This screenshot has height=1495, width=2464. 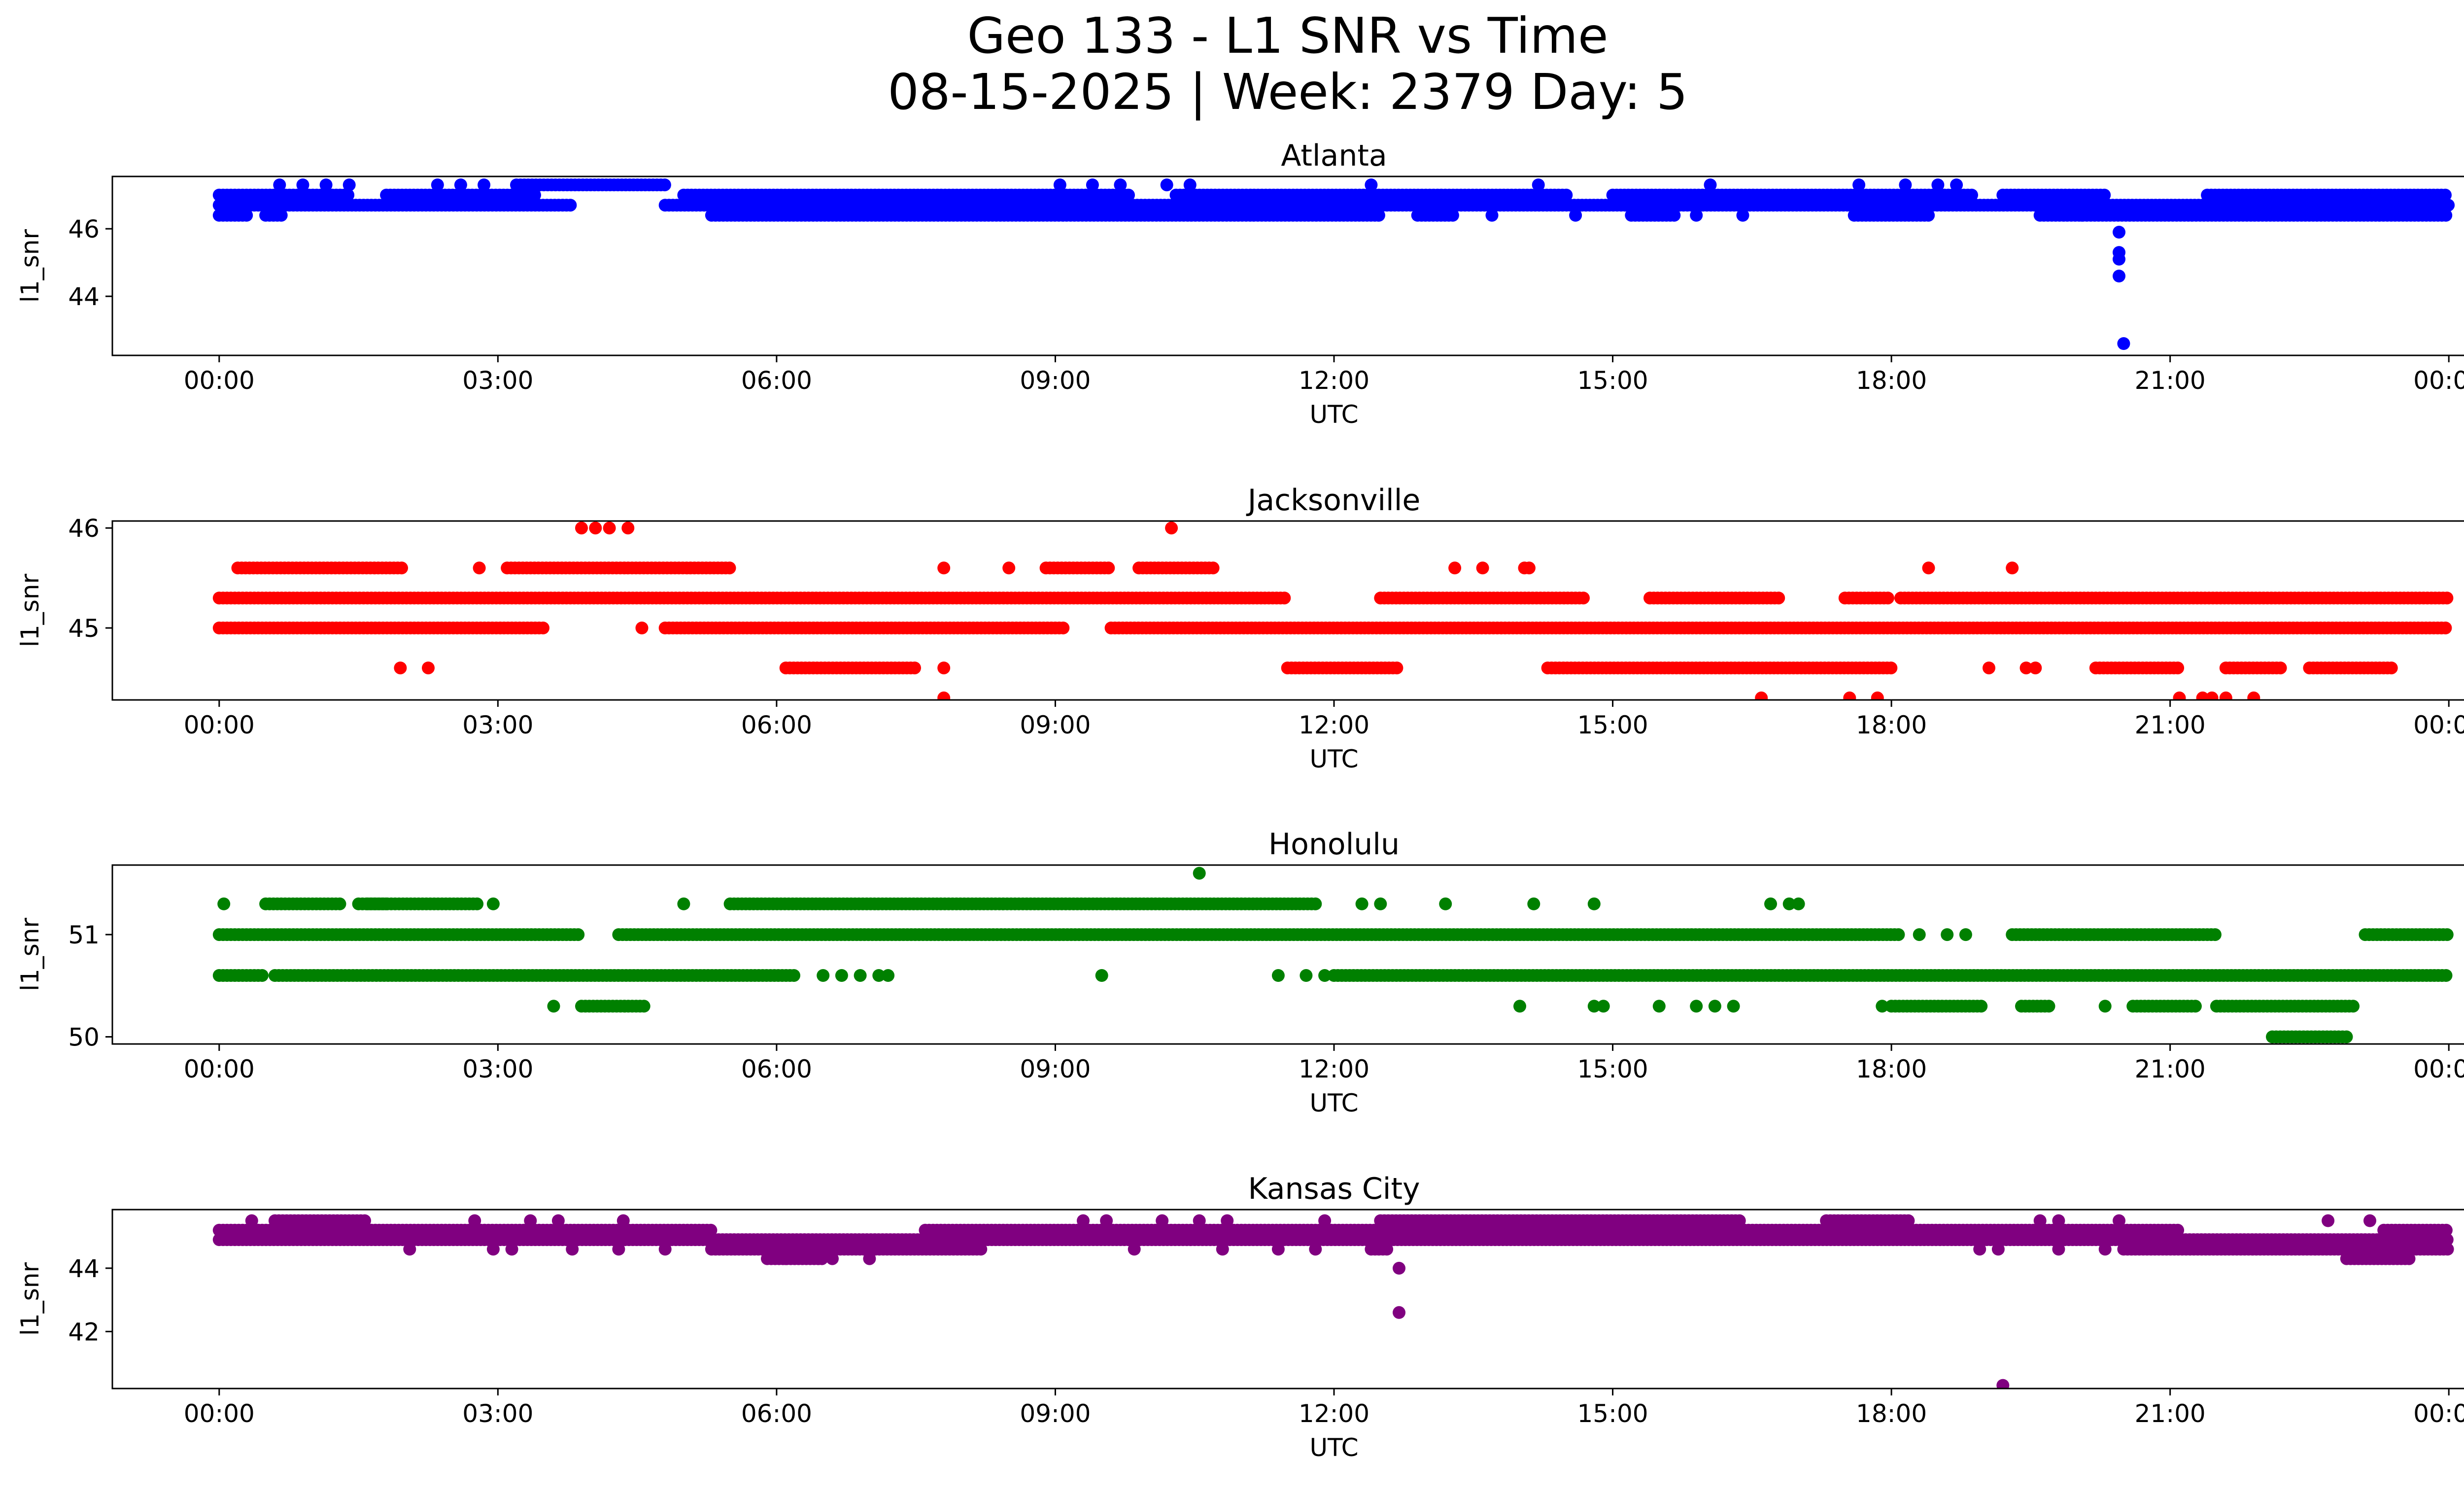 What do you see at coordinates (84, 1037) in the screenshot?
I see `chart-2-ytick-label: 50` at bounding box center [84, 1037].